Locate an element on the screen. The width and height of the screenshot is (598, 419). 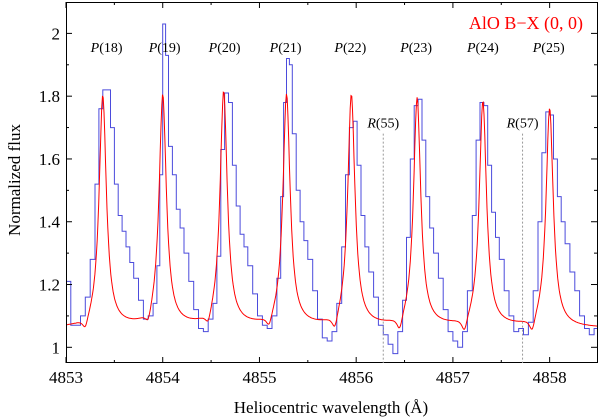
x-tick-label: 4854 is located at coordinates (163, 377).